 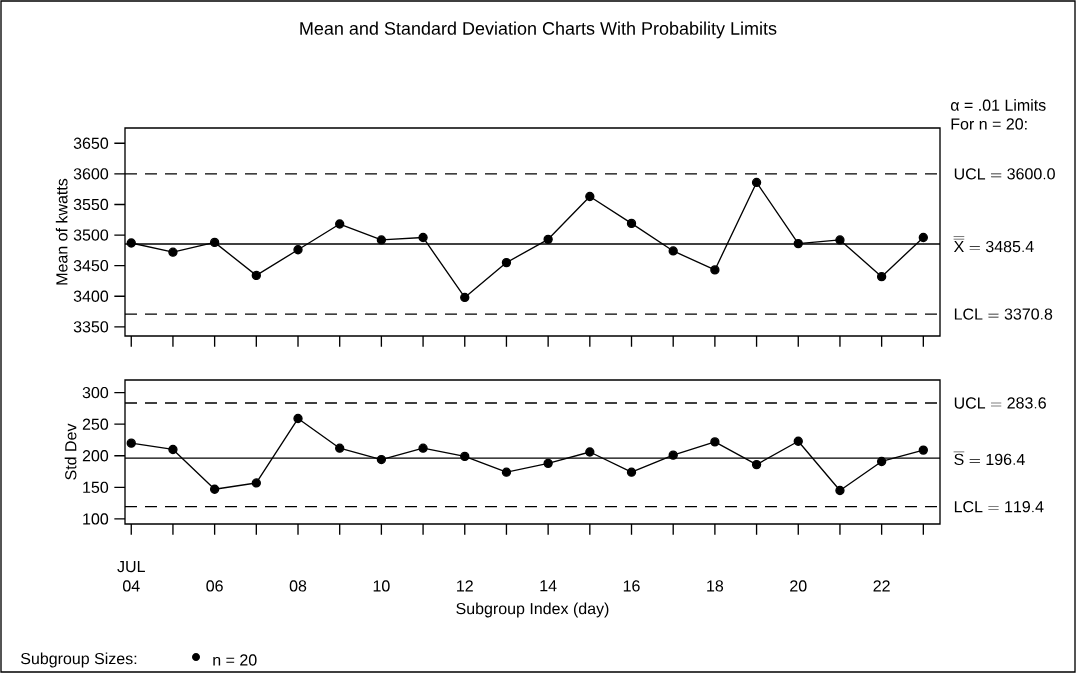 What do you see at coordinates (1000, 403) in the screenshot?
I see `ref-line-label: $\mathrm{UCL}=\mathrm{283.6}$` at bounding box center [1000, 403].